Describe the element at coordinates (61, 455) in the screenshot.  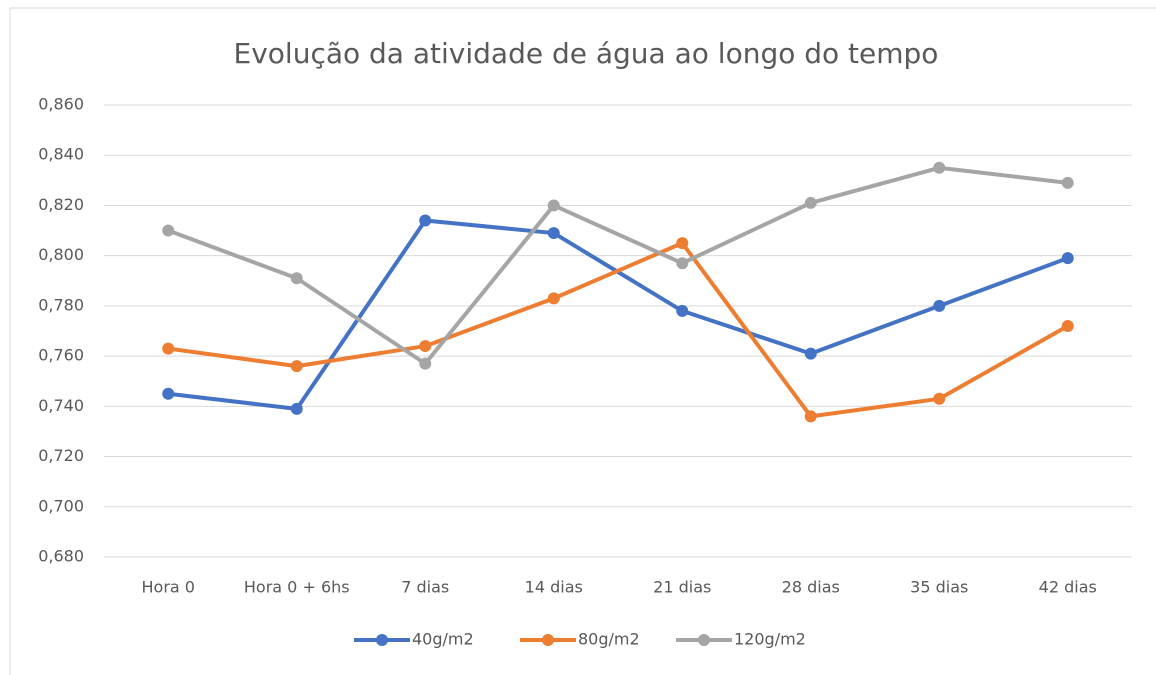
I see `y-tick-label: 0,720` at that location.